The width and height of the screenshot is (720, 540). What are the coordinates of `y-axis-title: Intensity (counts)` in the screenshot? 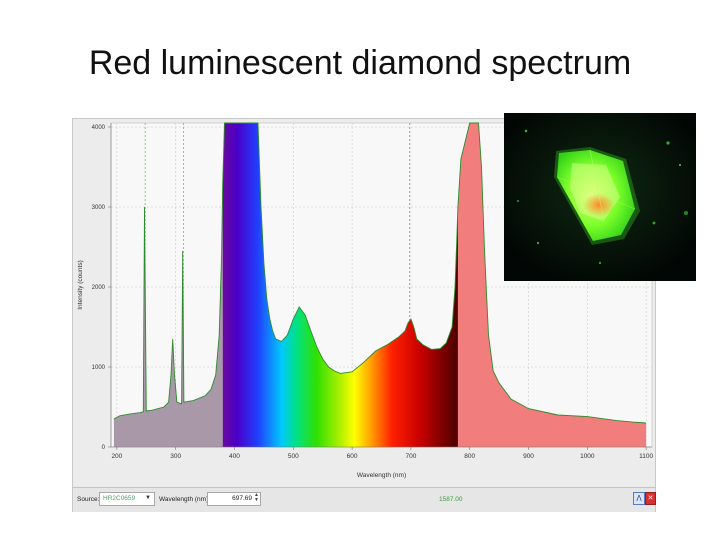 It's located at (80, 285).